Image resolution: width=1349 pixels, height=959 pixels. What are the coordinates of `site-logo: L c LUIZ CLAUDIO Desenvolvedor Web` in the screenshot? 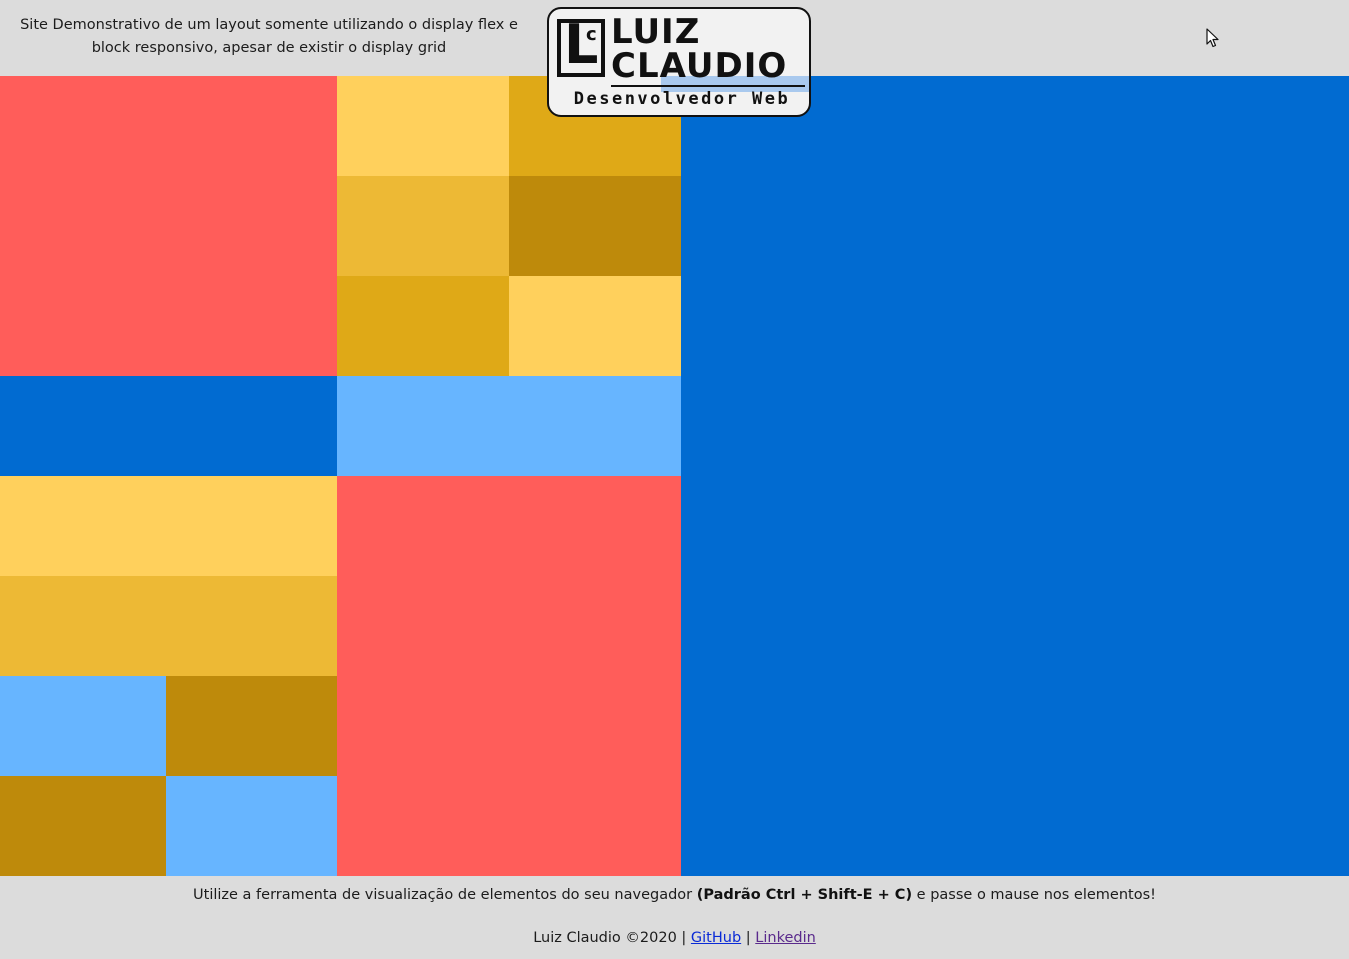 It's located at (679, 62).